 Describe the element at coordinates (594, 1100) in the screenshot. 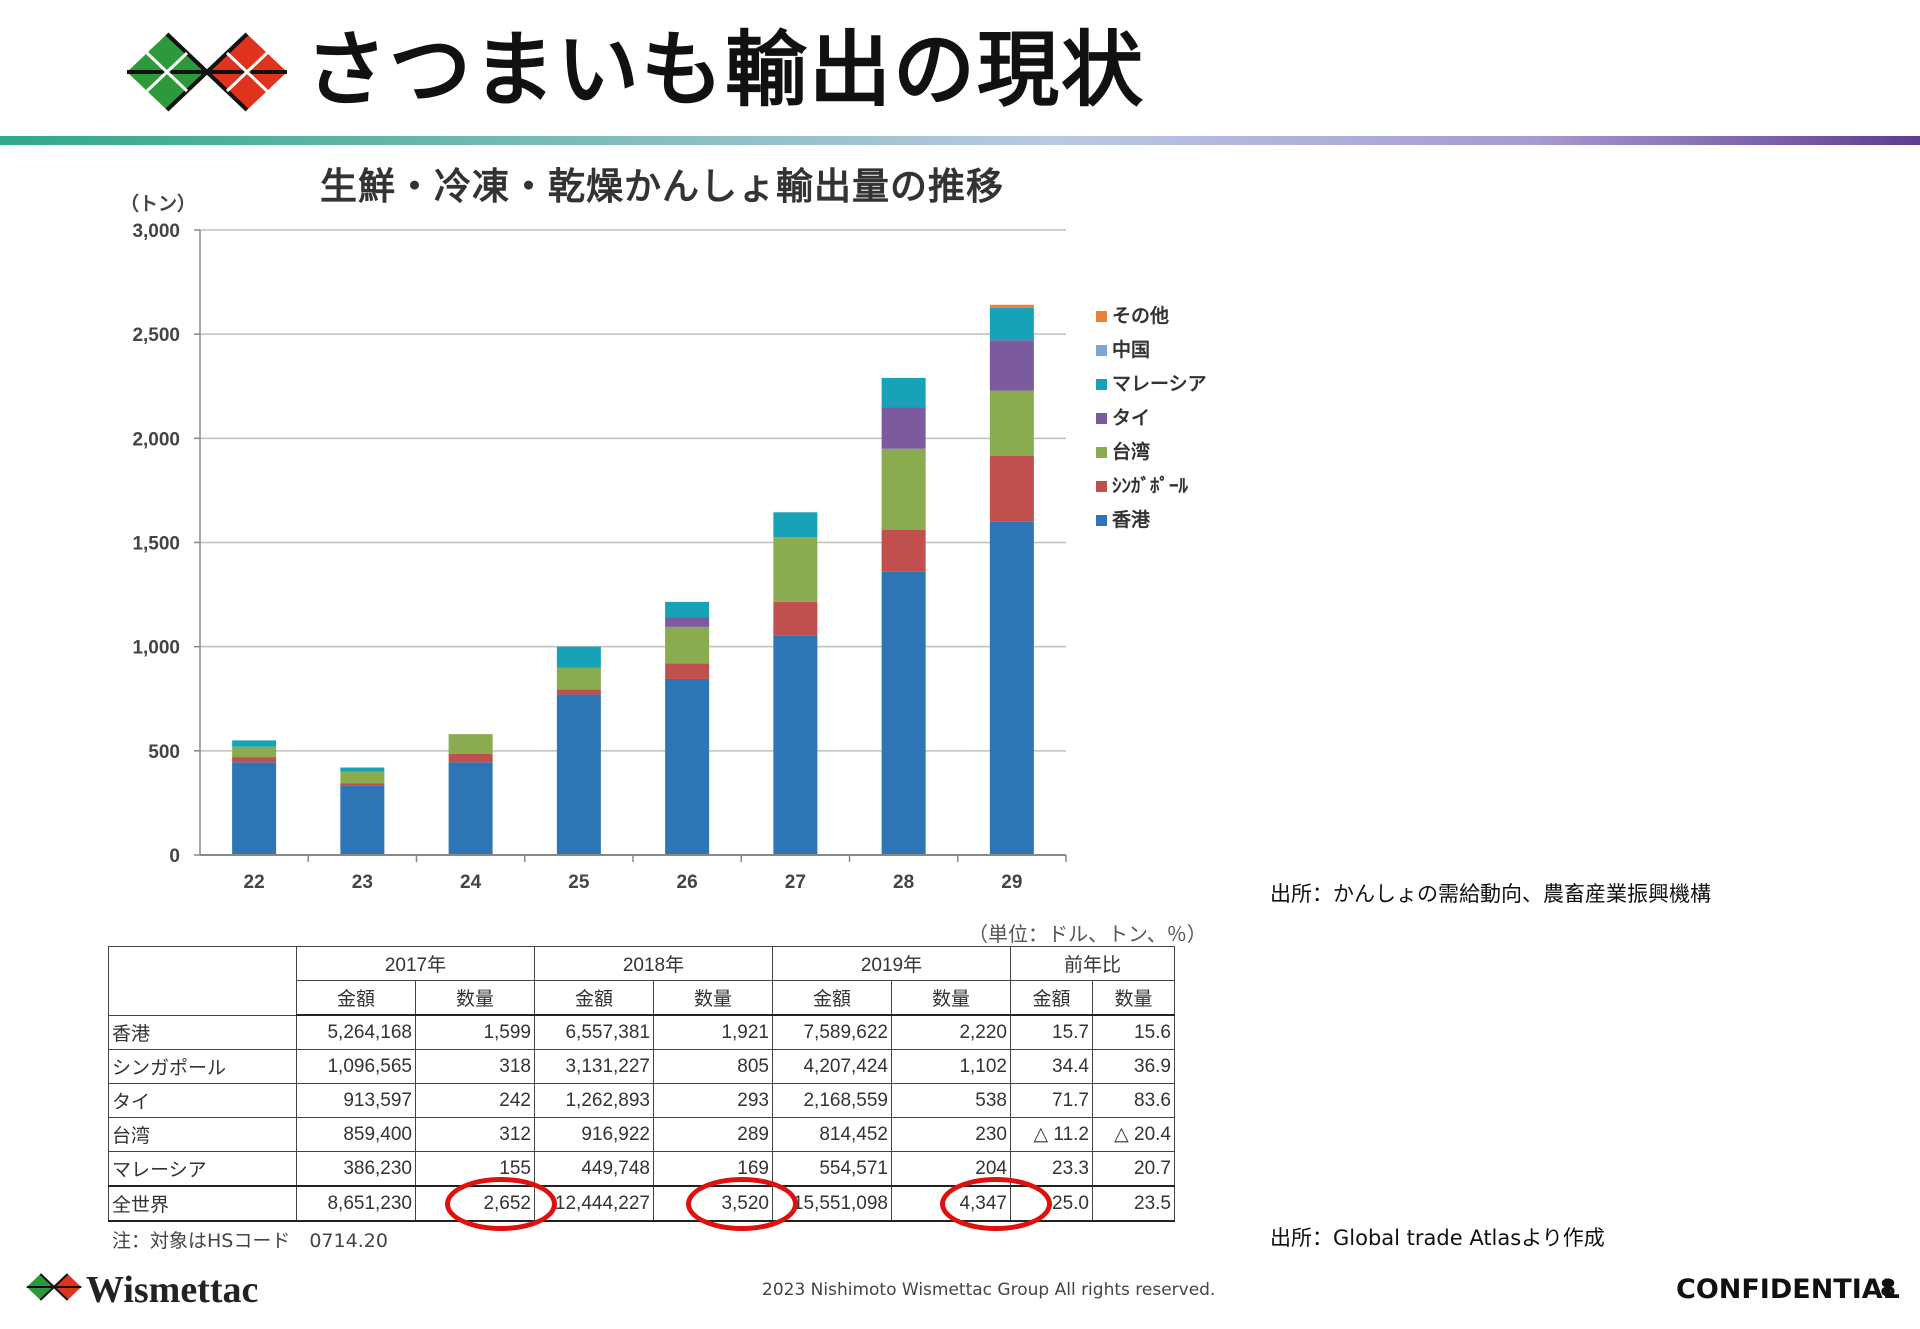

I see `table-cell: 1,262,893` at that location.